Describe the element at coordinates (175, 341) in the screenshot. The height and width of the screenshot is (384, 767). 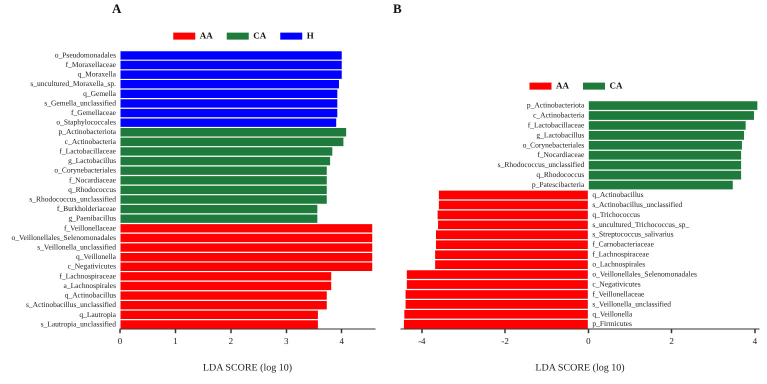
I see `x-tick-label: 1` at that location.